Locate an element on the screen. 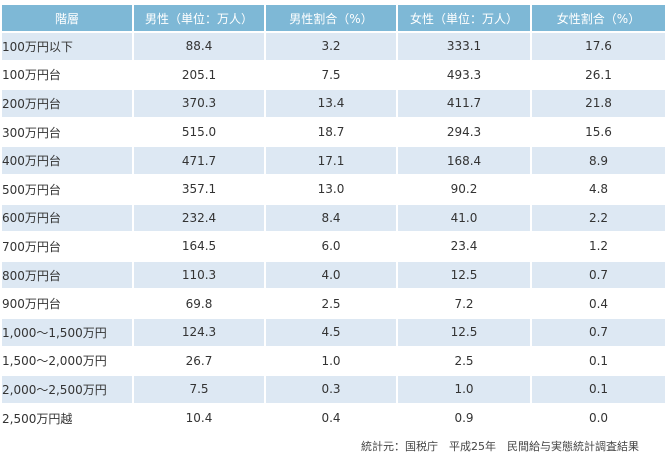 This screenshot has width=665, height=458. row-male-count: 357.1 is located at coordinates (199, 189).